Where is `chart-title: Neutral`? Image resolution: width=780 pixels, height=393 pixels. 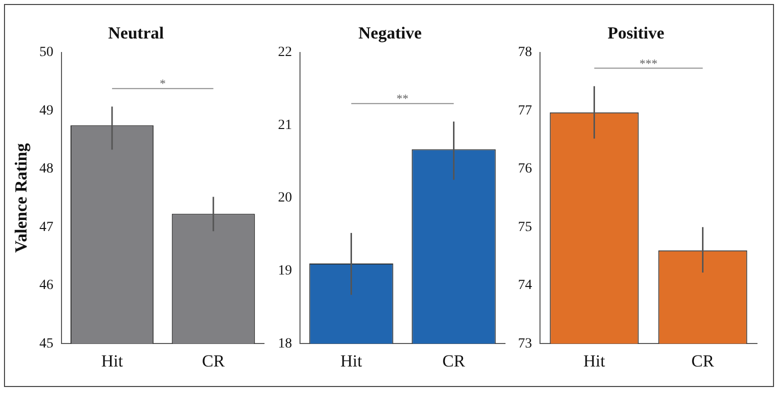
chart-title: Neutral is located at coordinates (136, 33).